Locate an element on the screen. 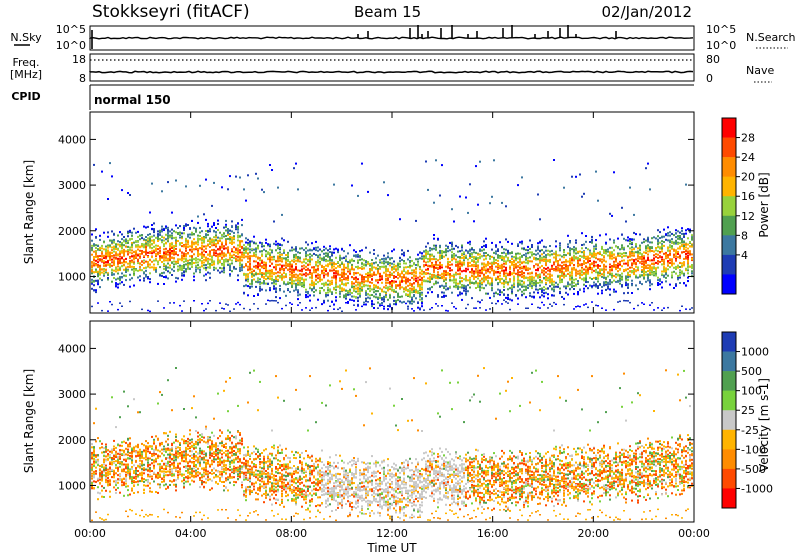 Image resolution: width=800 pixels, height=554 pixels. nsky-tick-bottom: 10^0 is located at coordinates (71, 45).